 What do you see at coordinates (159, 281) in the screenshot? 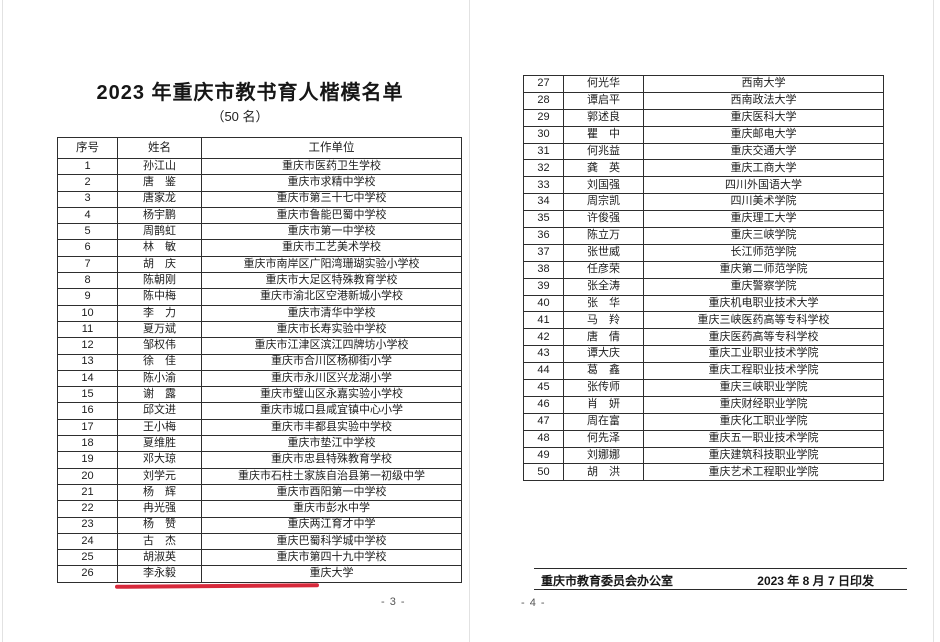
I see `cell-name: 陈朝刚` at bounding box center [159, 281].